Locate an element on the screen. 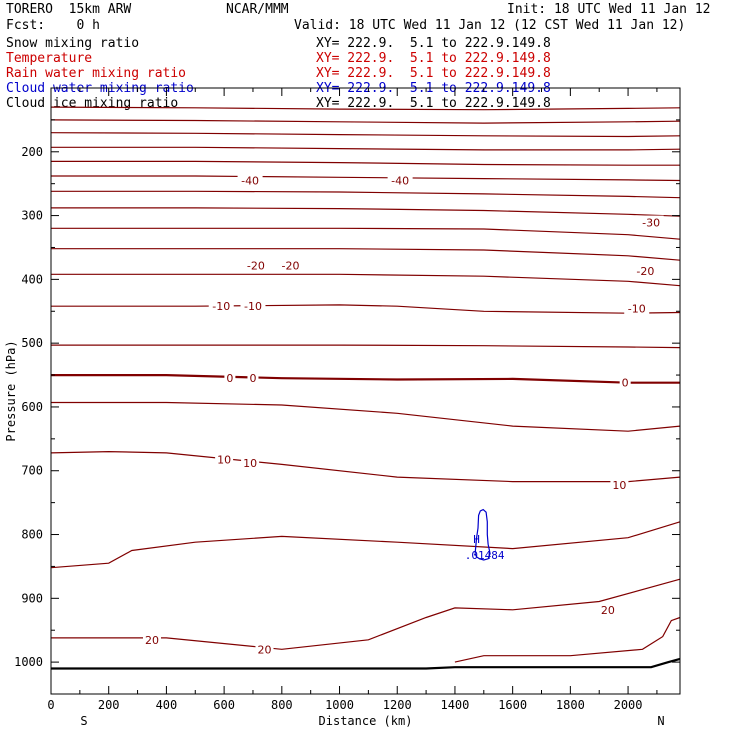 This screenshot has height=740, width=740. x-tick-label: 1400 is located at coordinates (454, 705).